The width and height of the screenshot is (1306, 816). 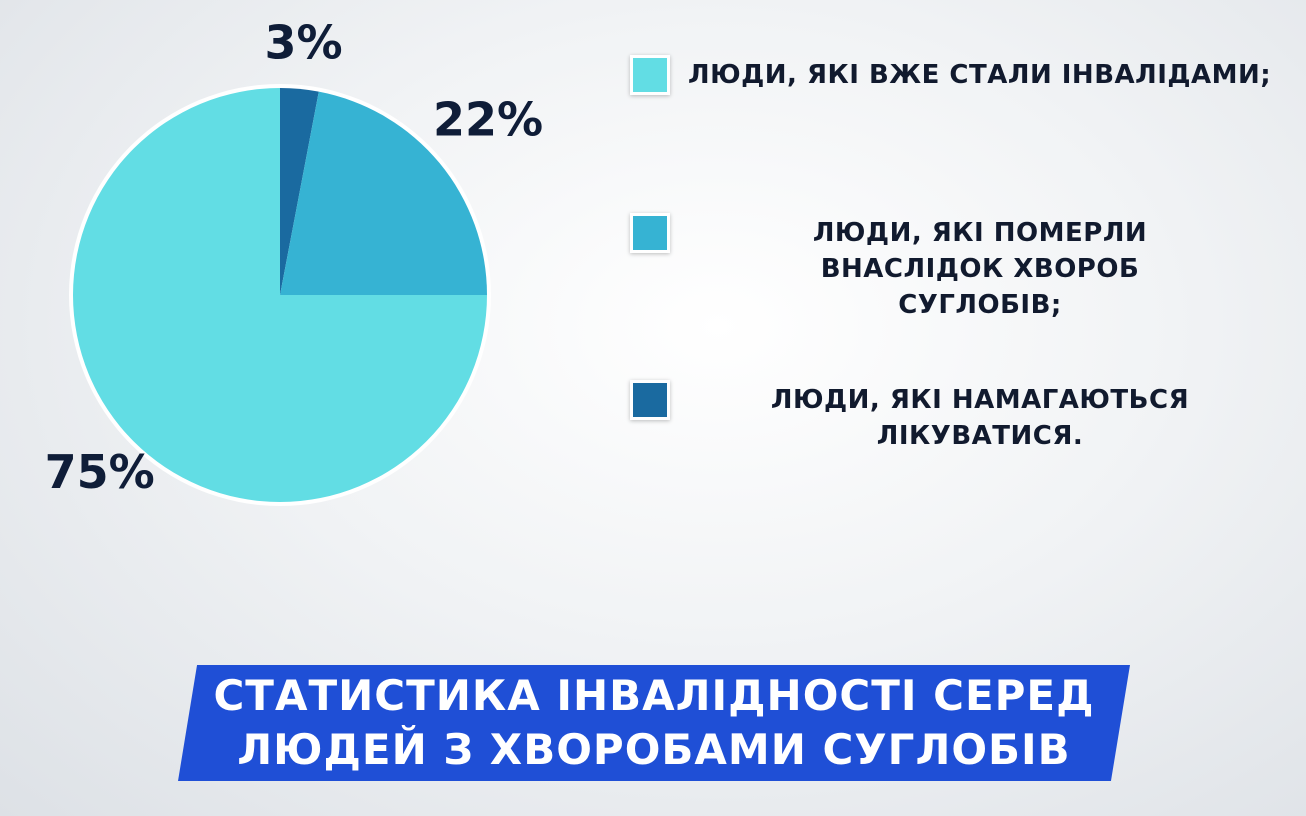 What do you see at coordinates (303, 43) in the screenshot?
I see `data-label: 3%` at bounding box center [303, 43].